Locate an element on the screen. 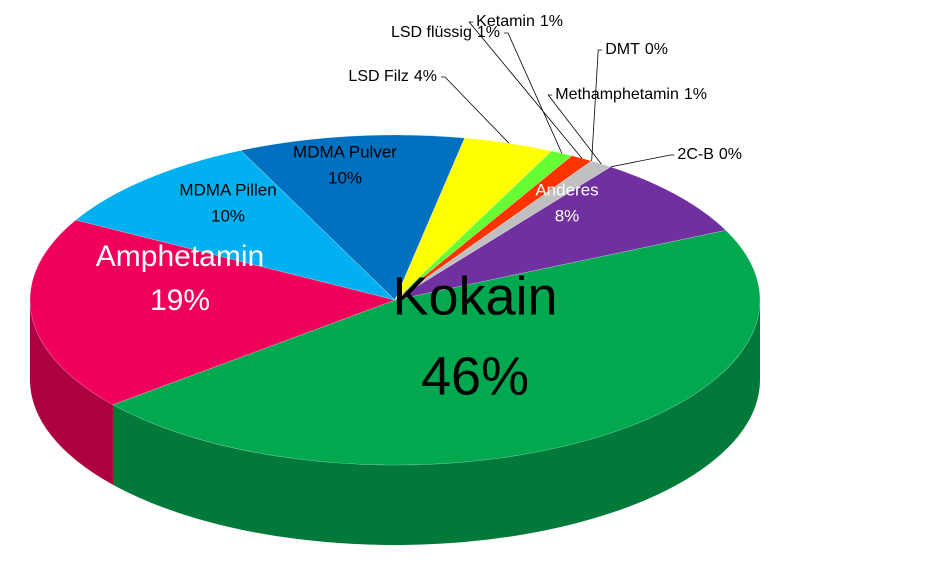 The image size is (930, 584). data-label-name: Anderes is located at coordinates (566, 189).